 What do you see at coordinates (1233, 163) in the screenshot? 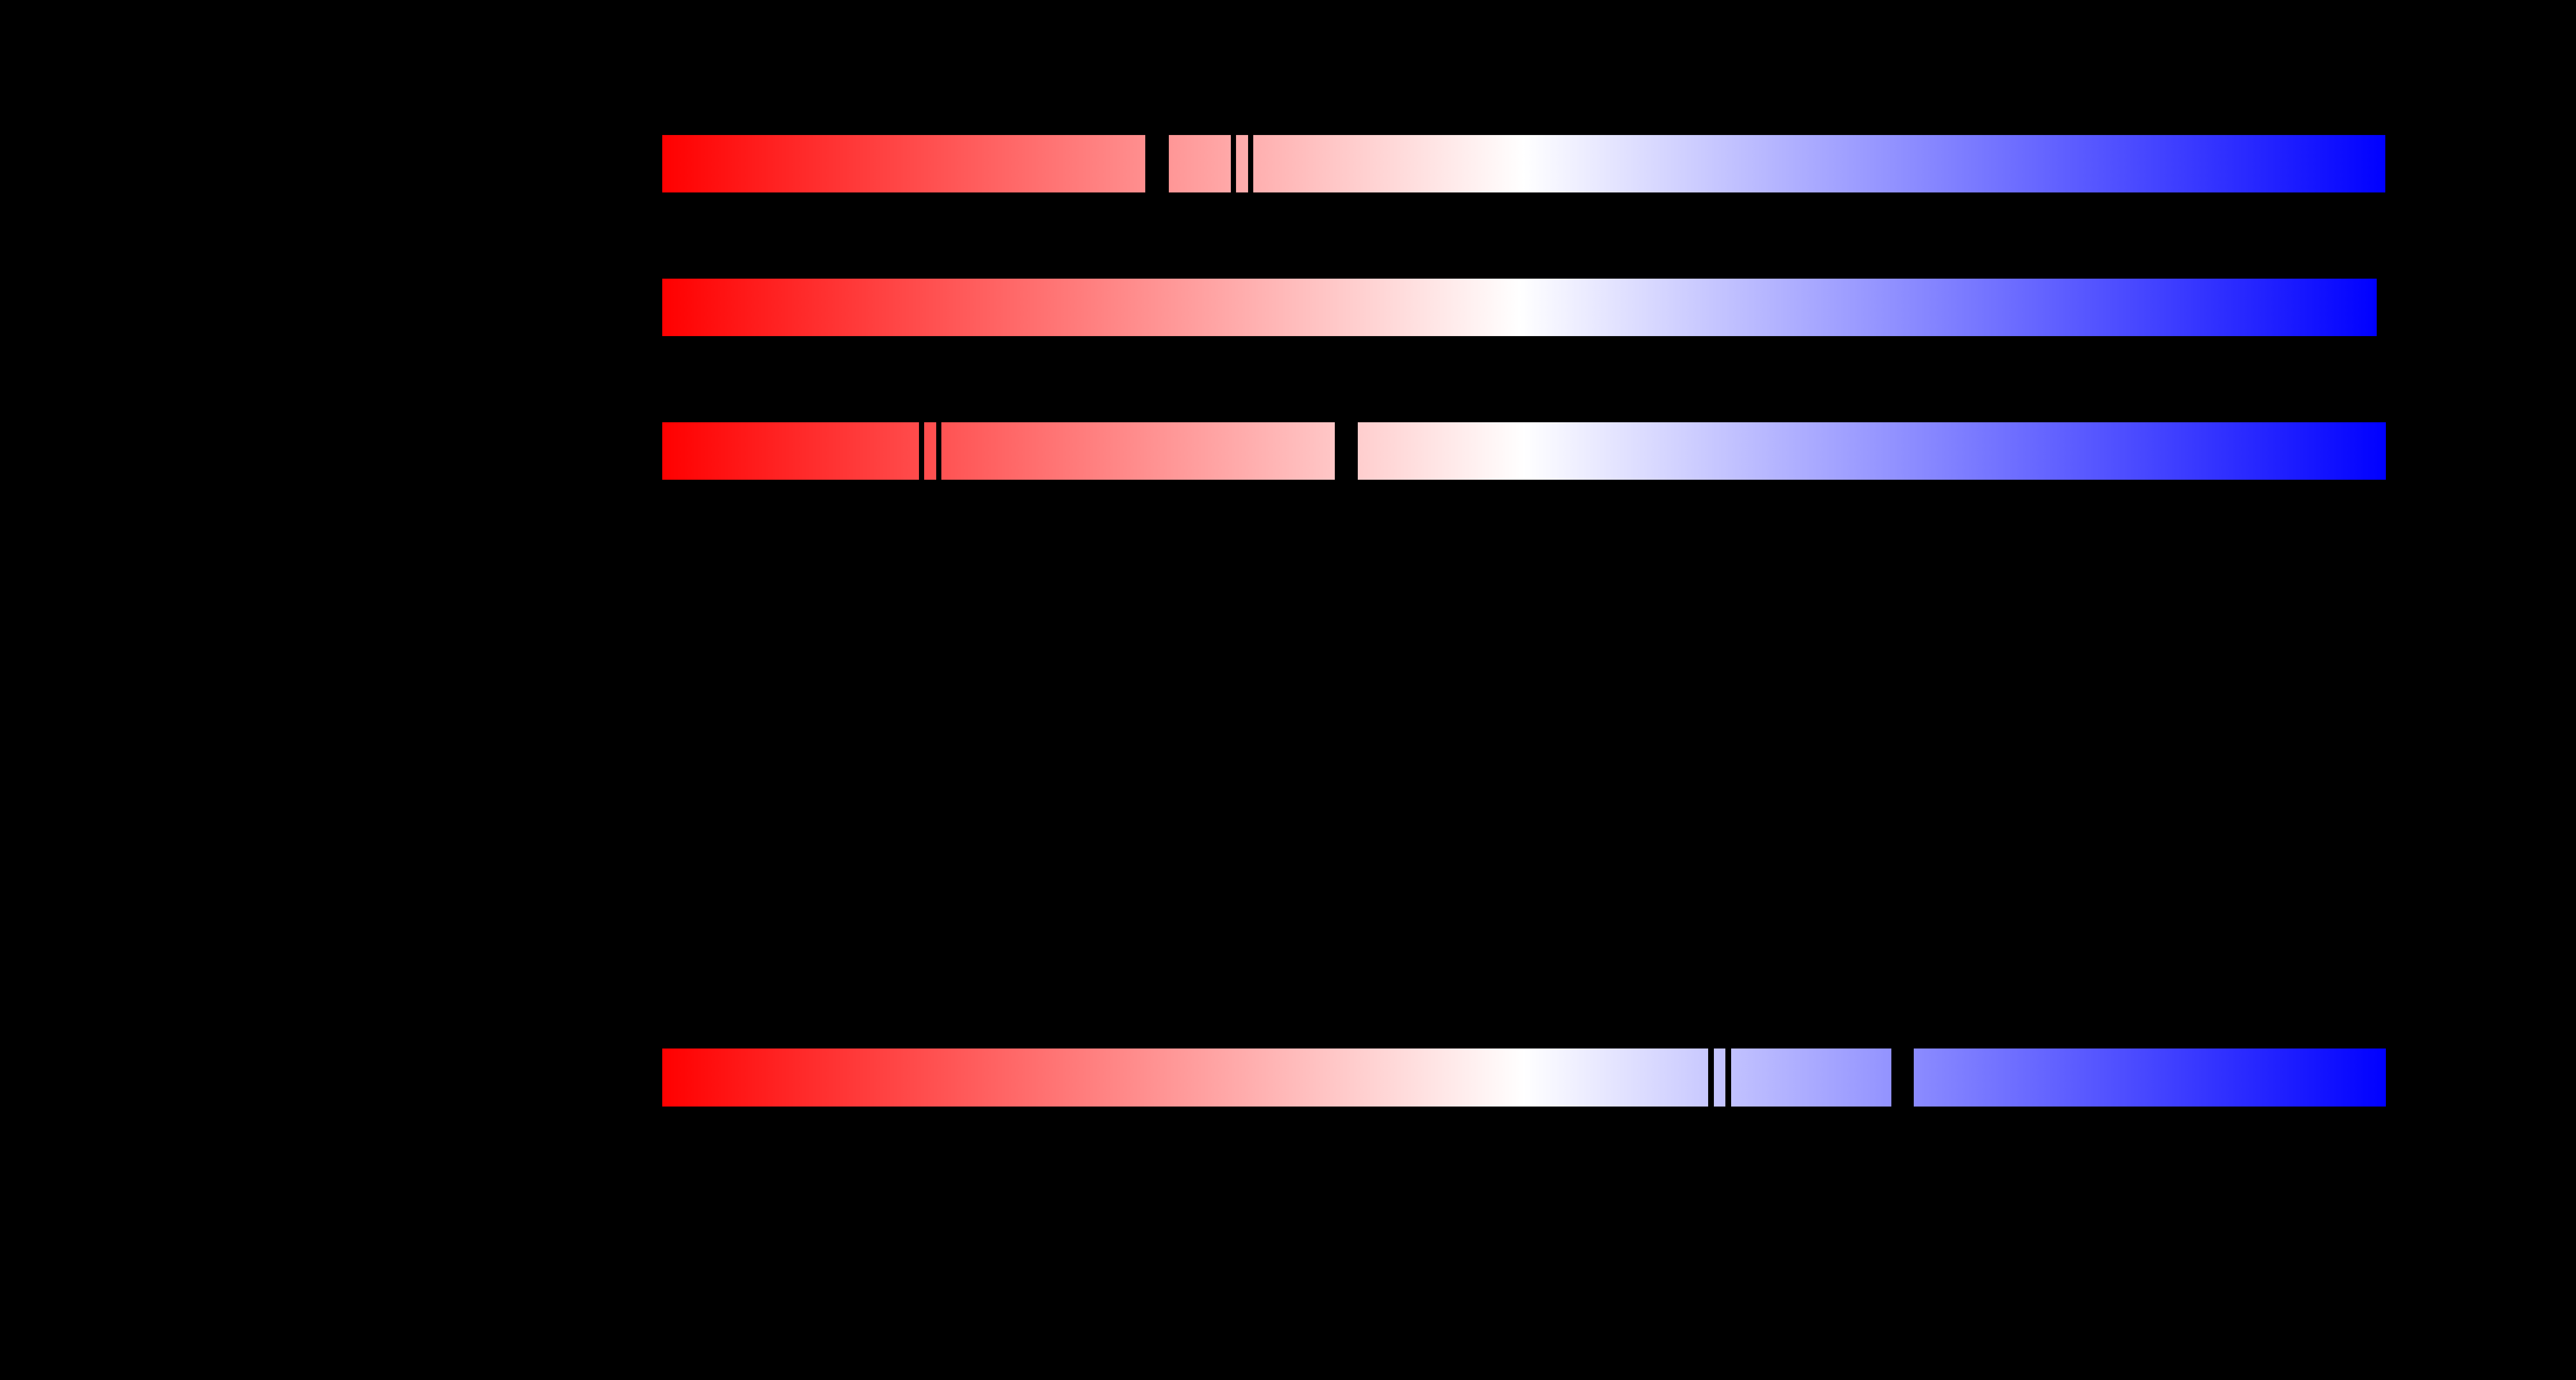
I see `bar-1-marker-2-thin-tick` at bounding box center [1233, 163].